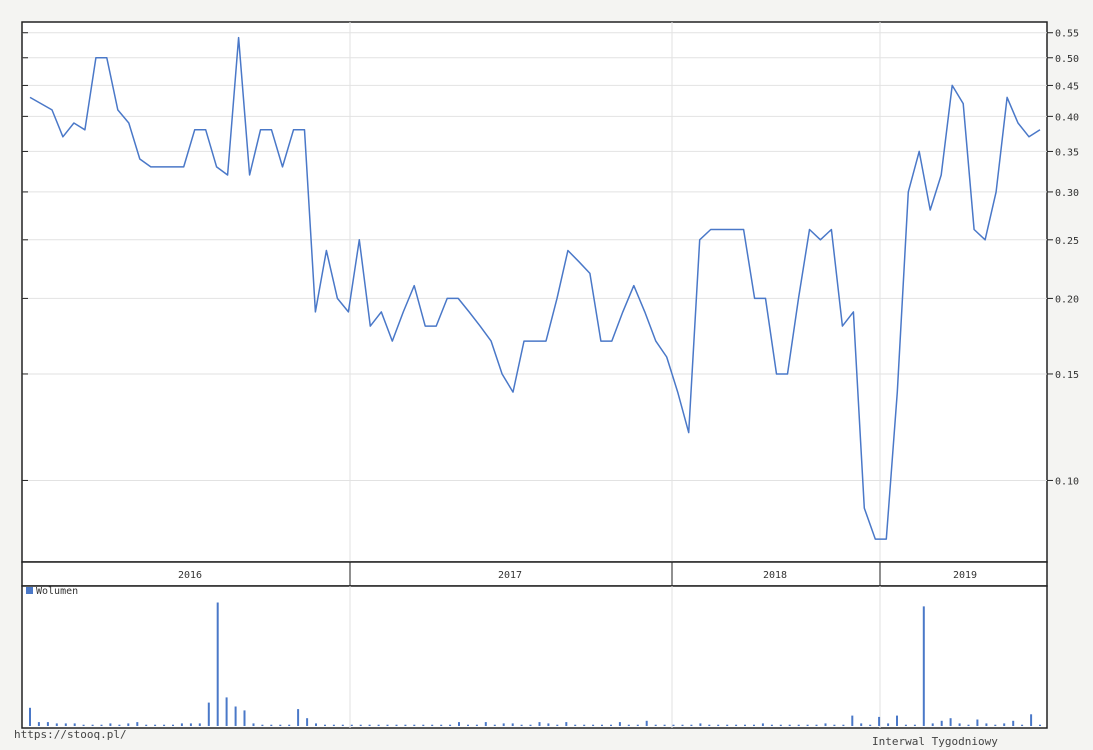 The width and height of the screenshot is (1093, 750). Describe the element at coordinates (1067, 152) in the screenshot. I see `y-tick-label: 0.35` at that location.